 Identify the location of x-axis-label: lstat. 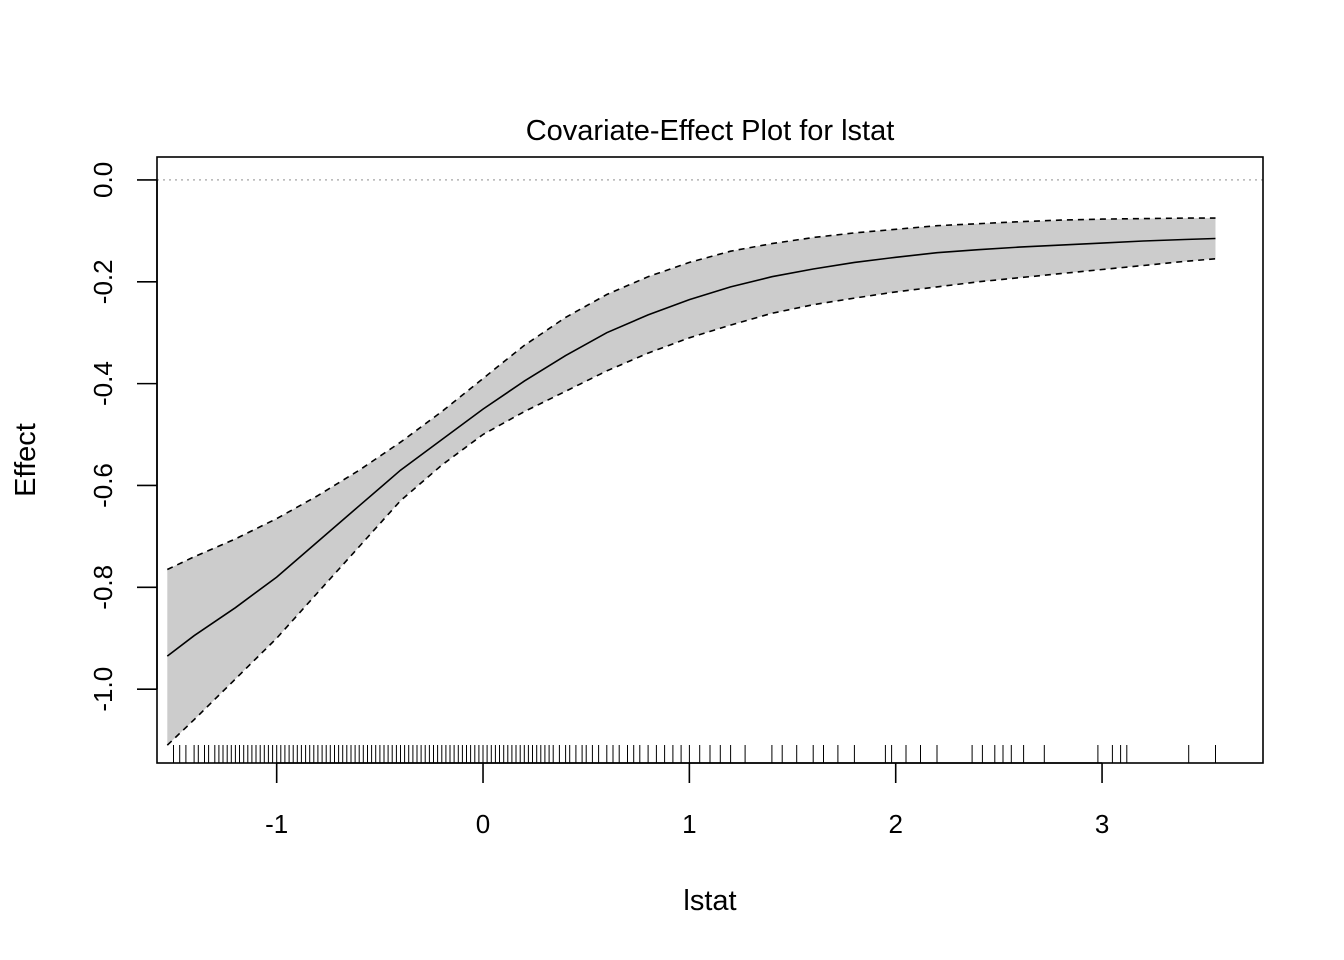
(709, 901).